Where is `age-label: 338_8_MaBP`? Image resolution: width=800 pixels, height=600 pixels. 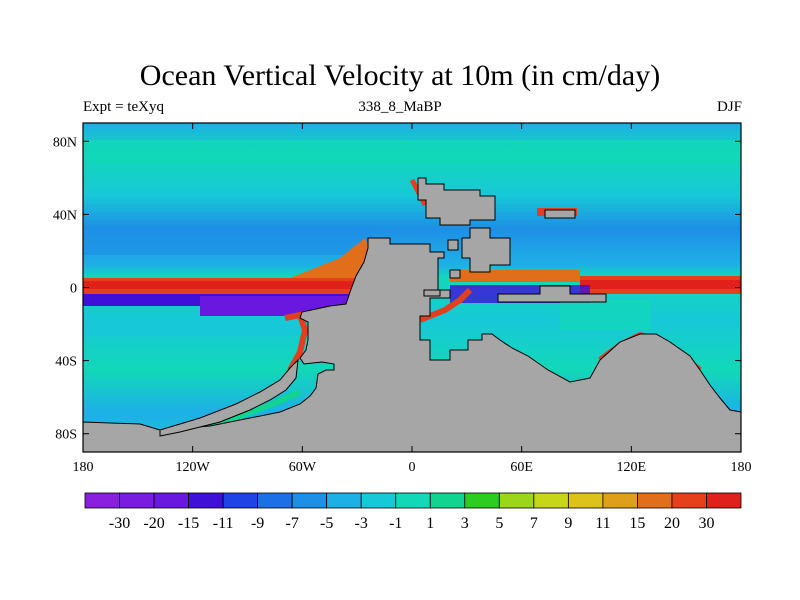 age-label: 338_8_MaBP is located at coordinates (400, 107).